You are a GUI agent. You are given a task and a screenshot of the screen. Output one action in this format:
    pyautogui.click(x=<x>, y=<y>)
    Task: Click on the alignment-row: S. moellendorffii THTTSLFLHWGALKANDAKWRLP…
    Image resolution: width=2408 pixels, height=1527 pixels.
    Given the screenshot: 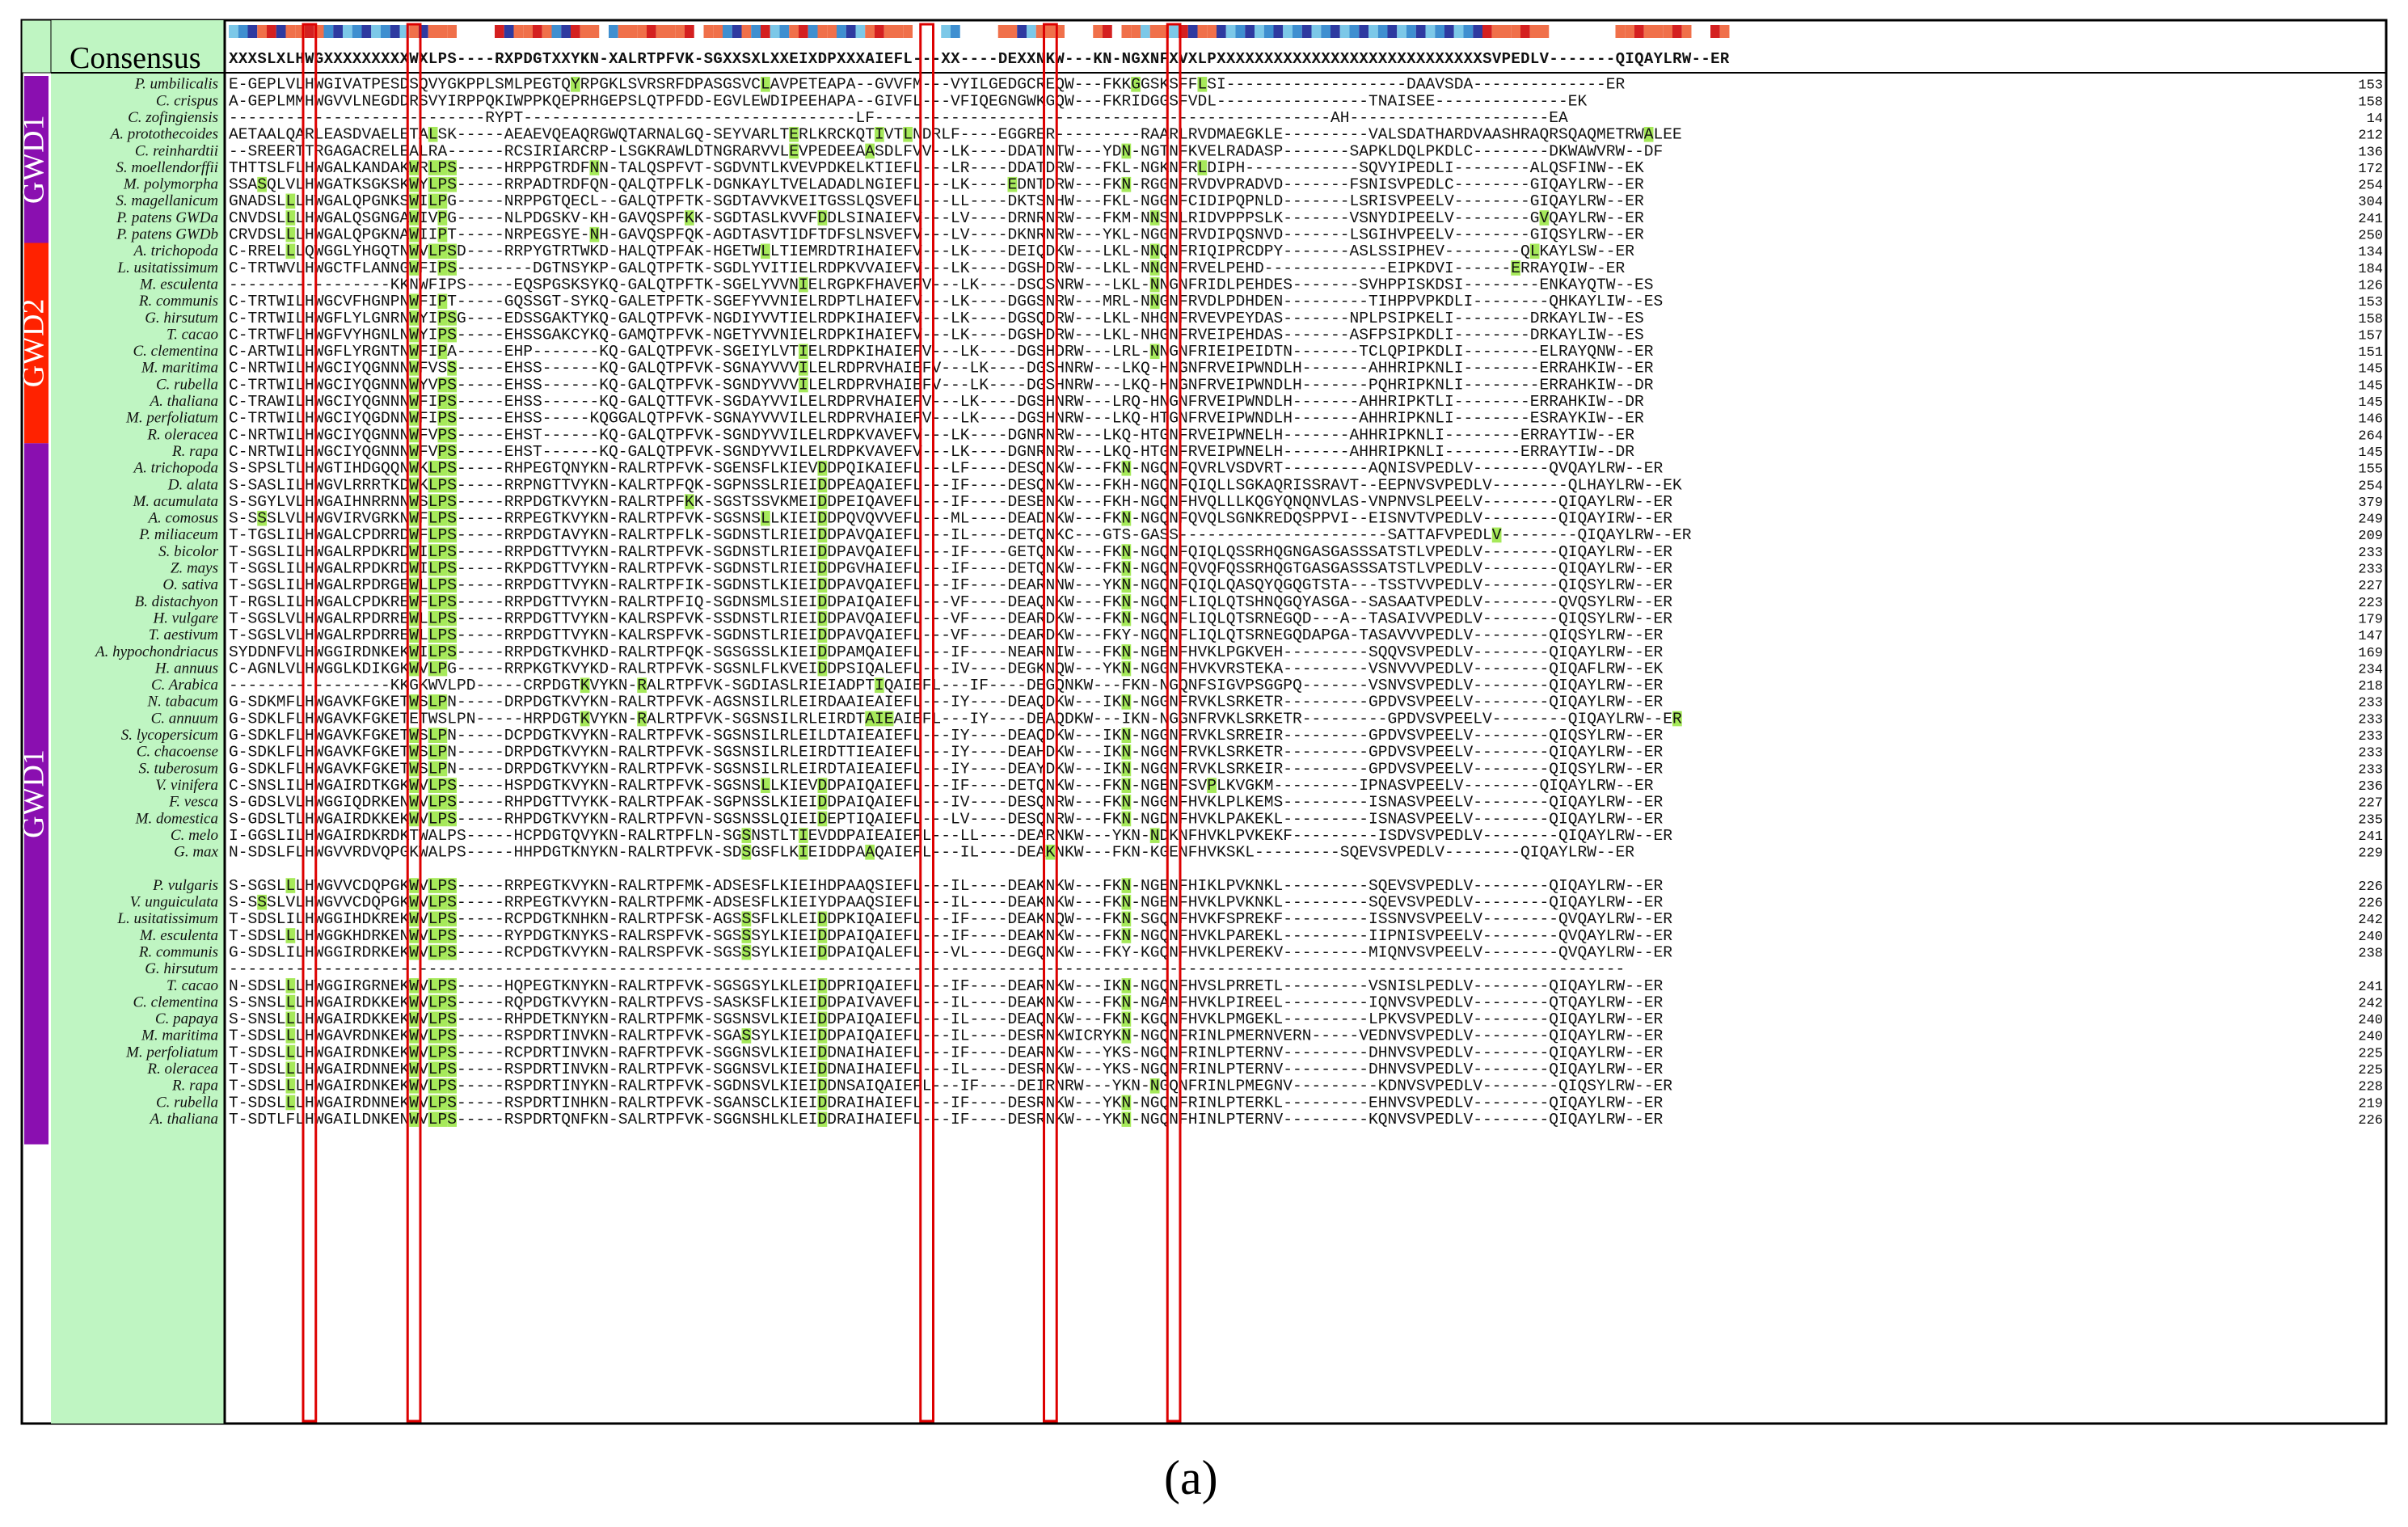 What is the action you would take?
    pyautogui.click(x=1249, y=168)
    